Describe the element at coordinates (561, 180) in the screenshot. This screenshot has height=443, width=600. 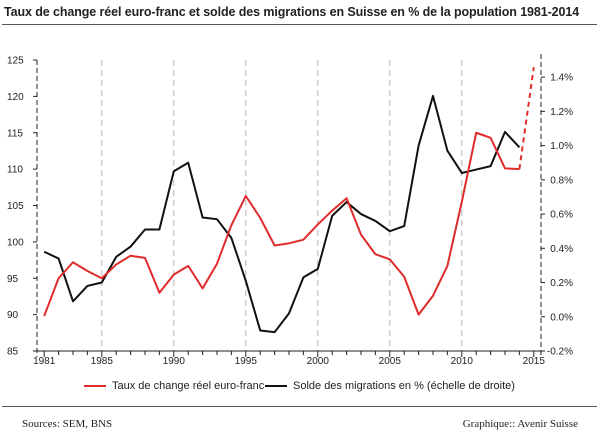
I see `y-right-tick-label-0.8%: 0.8%` at that location.